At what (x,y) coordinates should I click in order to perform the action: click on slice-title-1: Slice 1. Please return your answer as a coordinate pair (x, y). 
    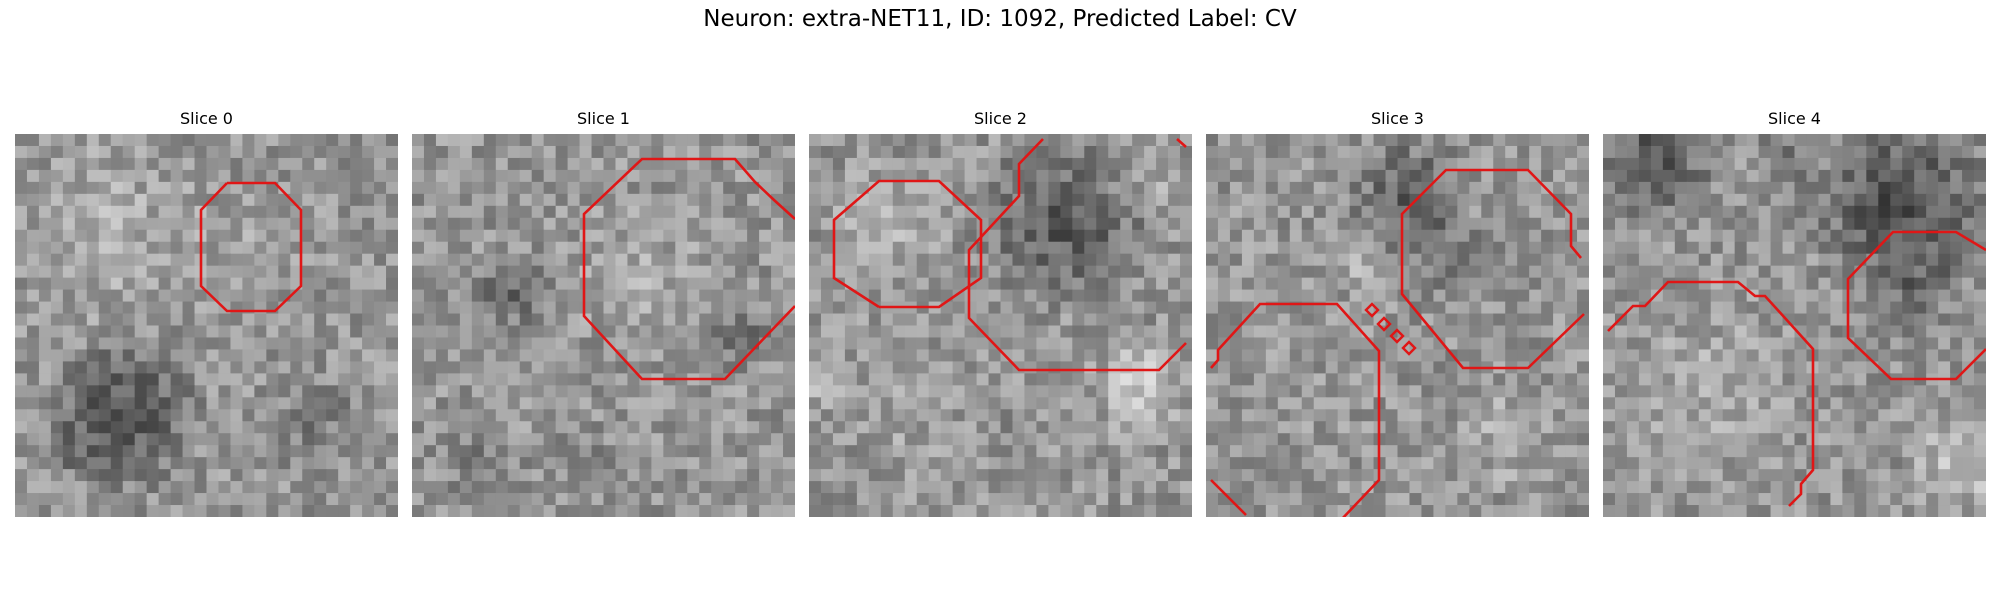
    Looking at the image, I should click on (603, 121).